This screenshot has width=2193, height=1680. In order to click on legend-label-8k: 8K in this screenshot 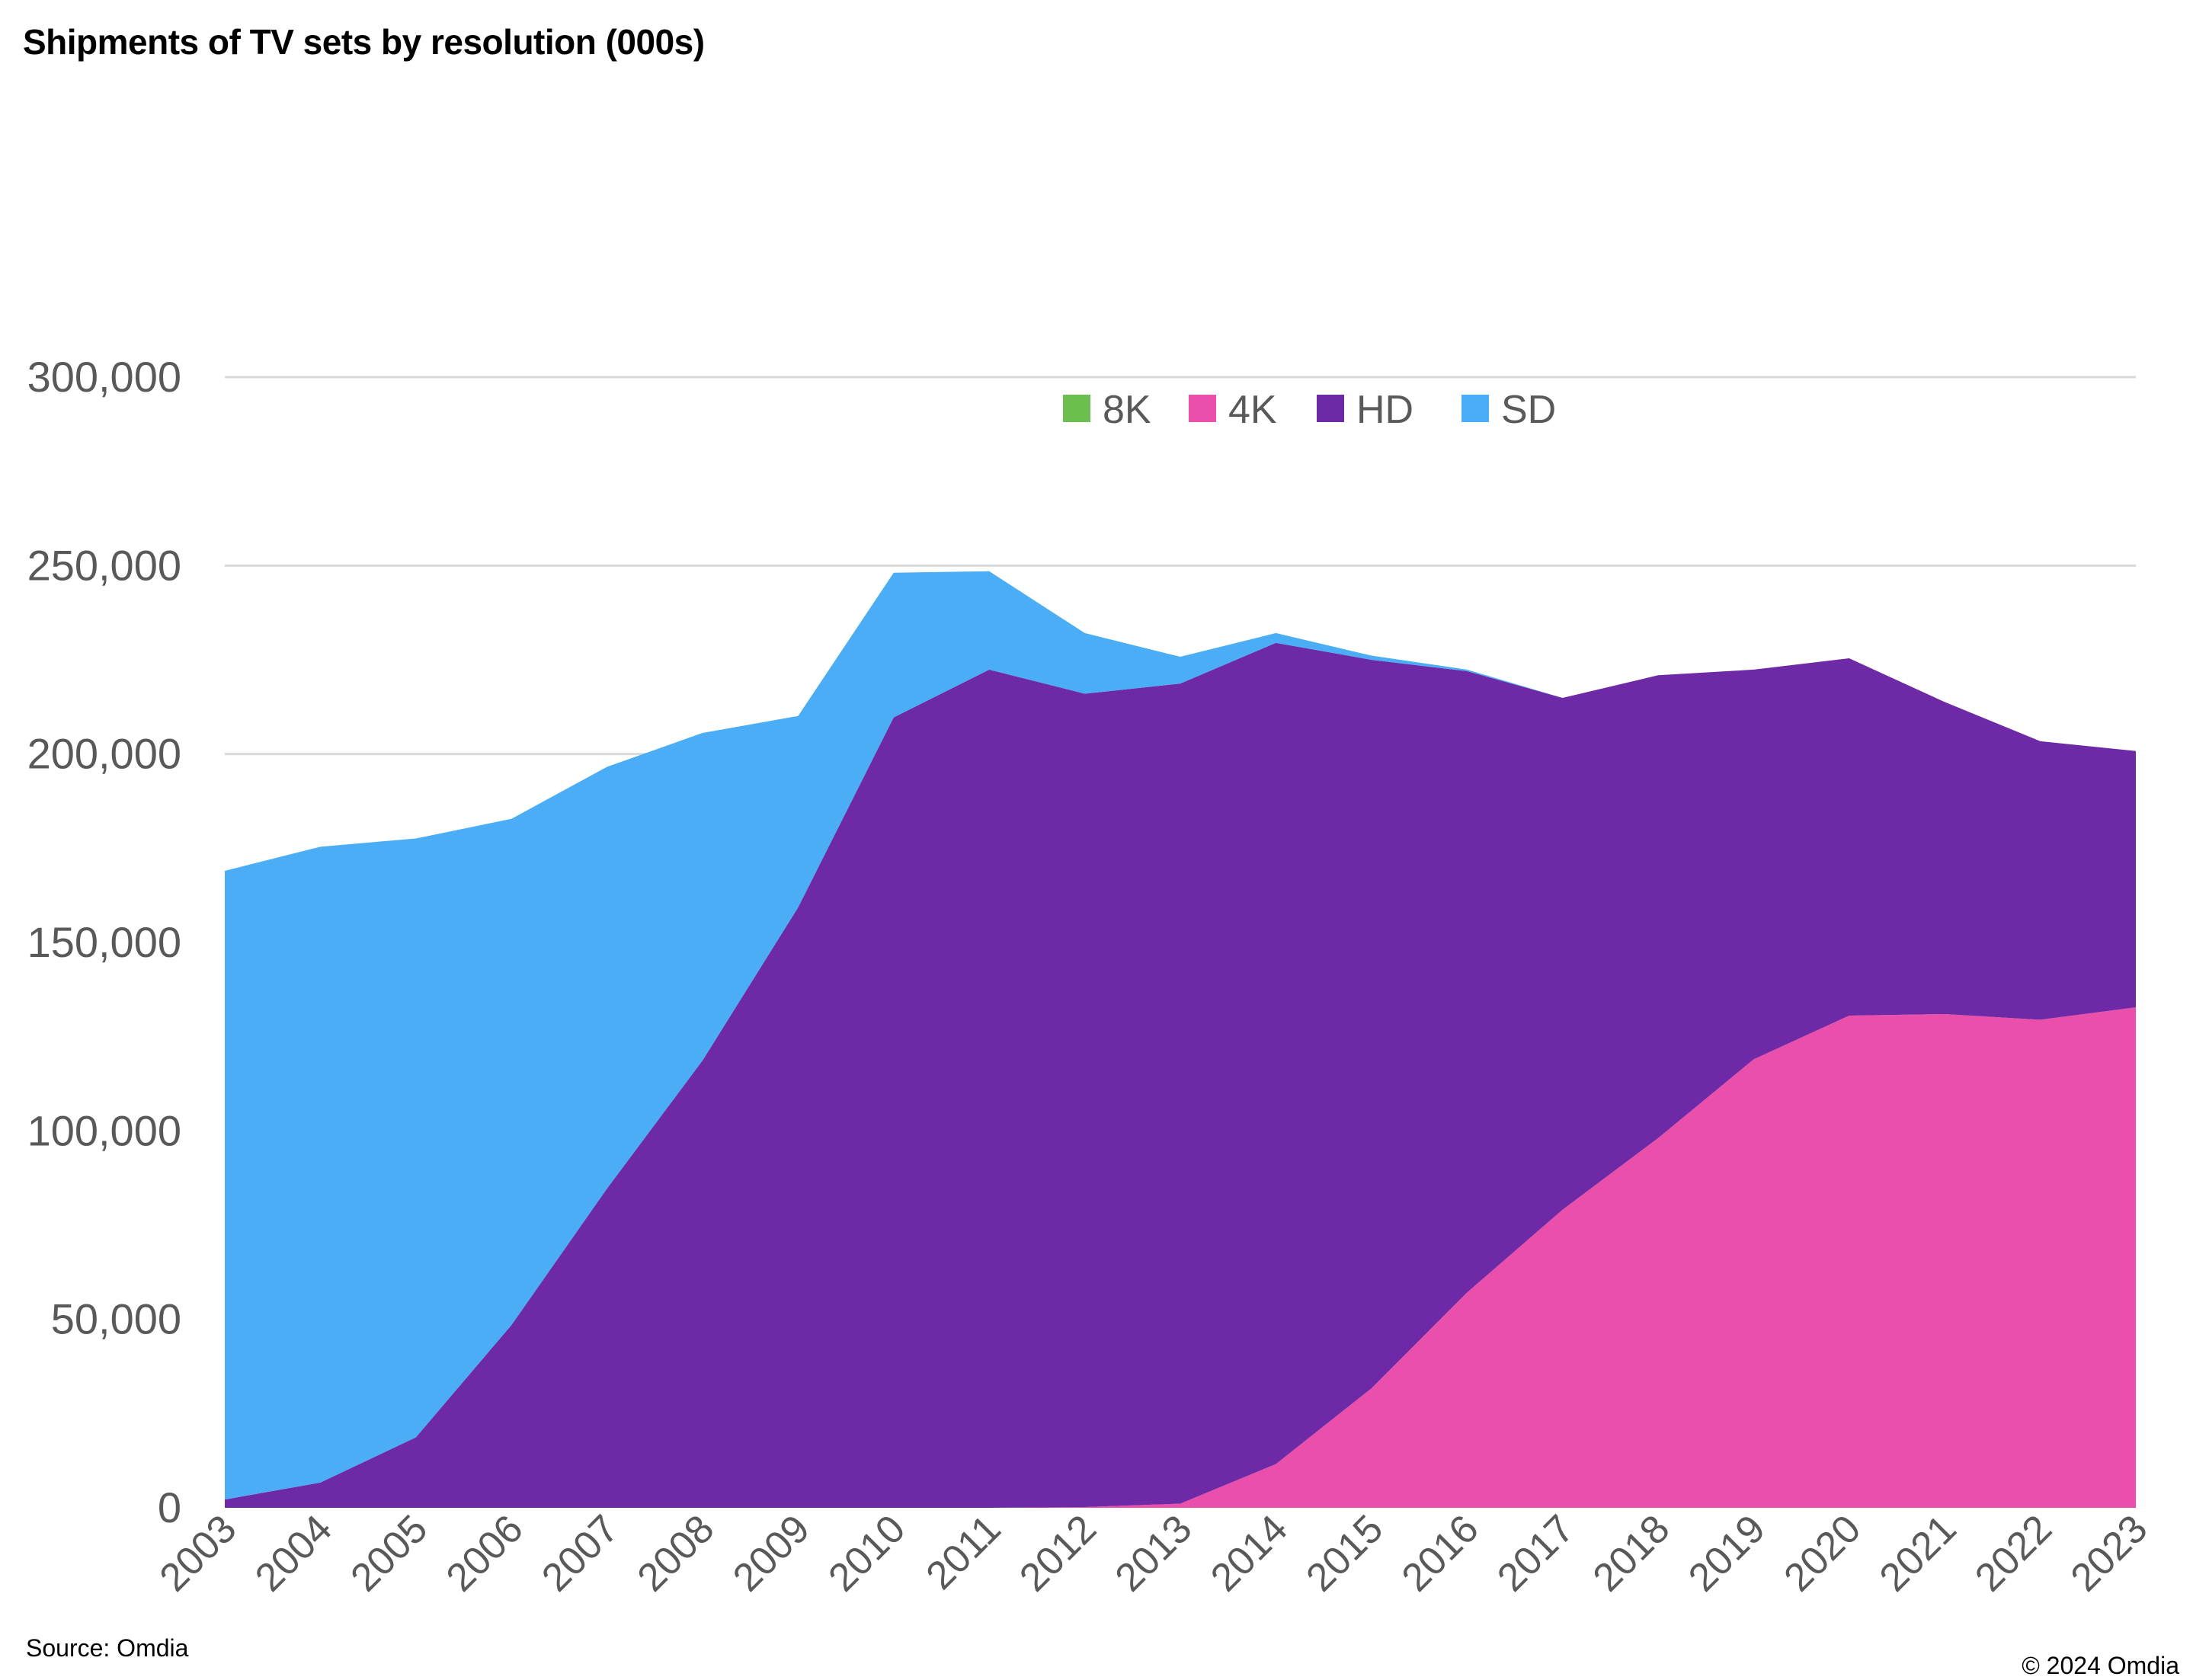, I will do `click(1127, 410)`.